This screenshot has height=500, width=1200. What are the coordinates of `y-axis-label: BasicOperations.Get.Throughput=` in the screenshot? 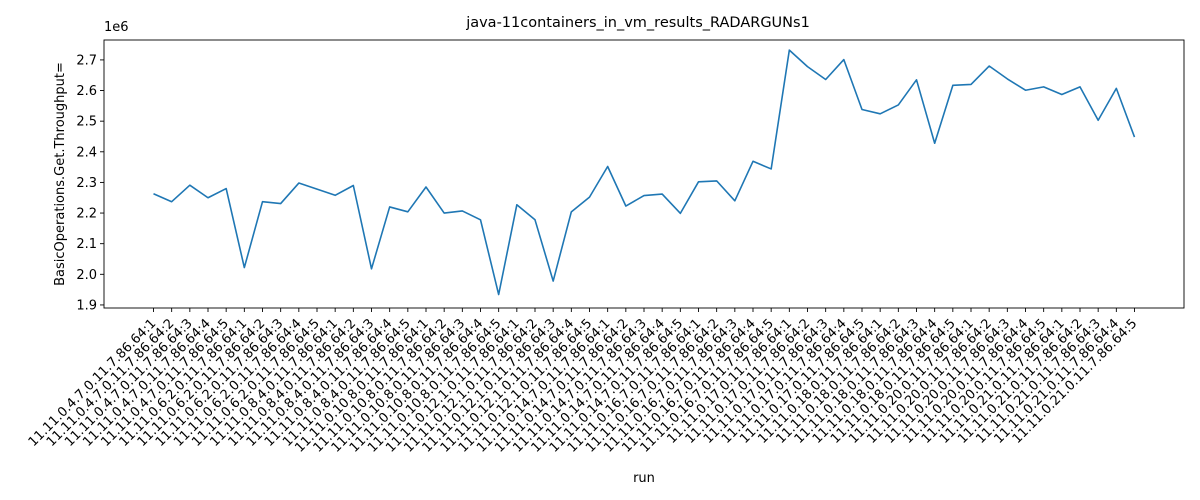 It's located at (60, 174).